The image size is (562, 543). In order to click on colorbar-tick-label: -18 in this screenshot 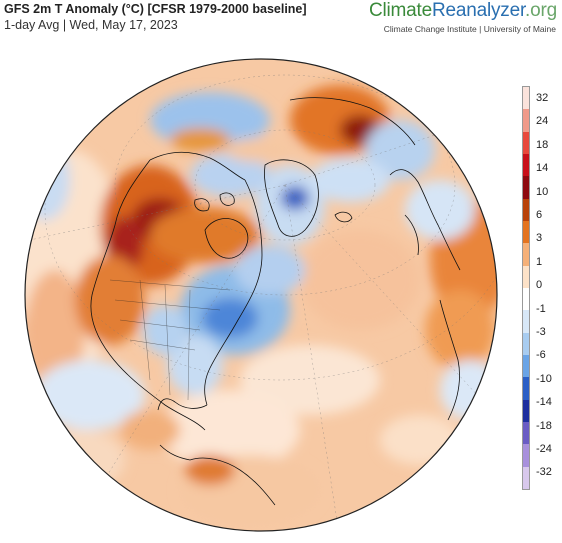, I will do `click(544, 425)`.